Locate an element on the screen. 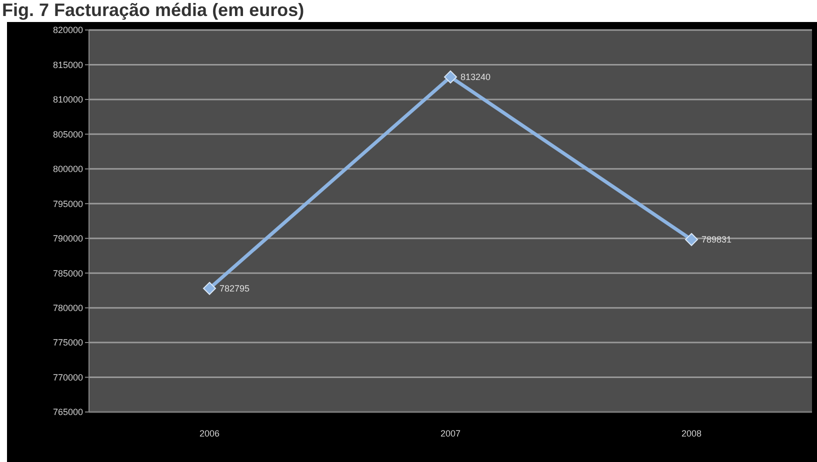 This screenshot has width=817, height=462. y-tick-label: 785000 is located at coordinates (67, 273).